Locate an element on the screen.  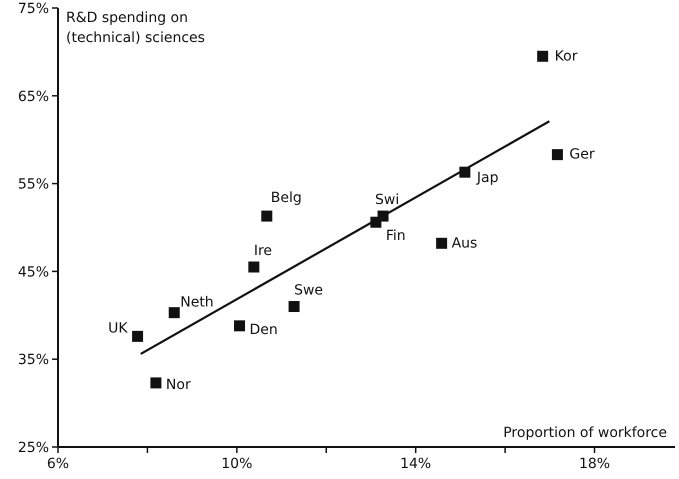
x-axis-title: Proportion of workforce is located at coordinates (585, 433).